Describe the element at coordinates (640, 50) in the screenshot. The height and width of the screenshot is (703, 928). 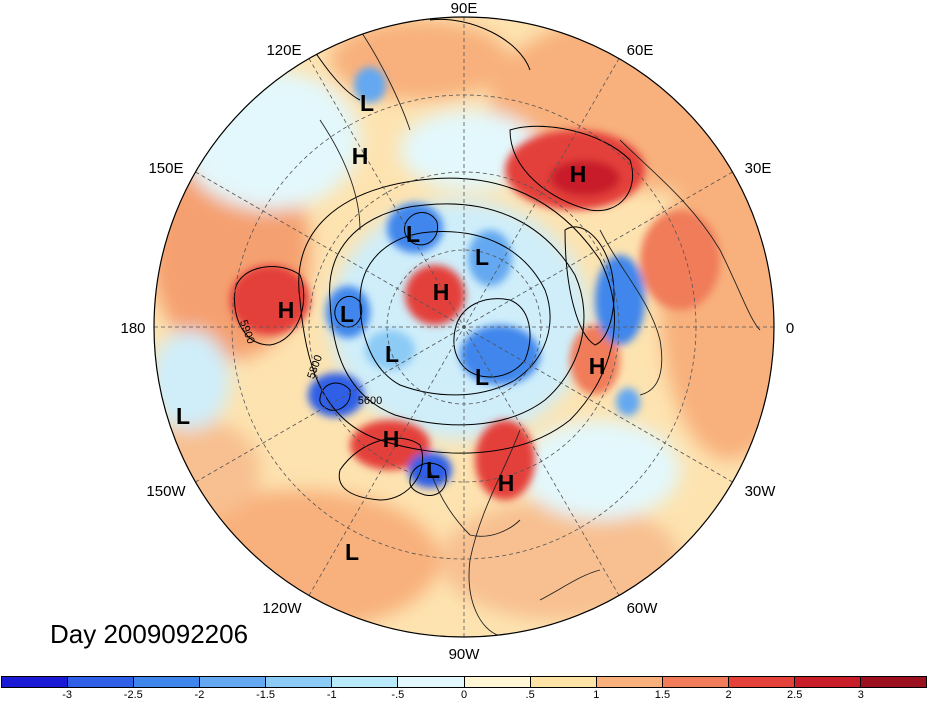
I see `lon-label-60e: 60E` at that location.